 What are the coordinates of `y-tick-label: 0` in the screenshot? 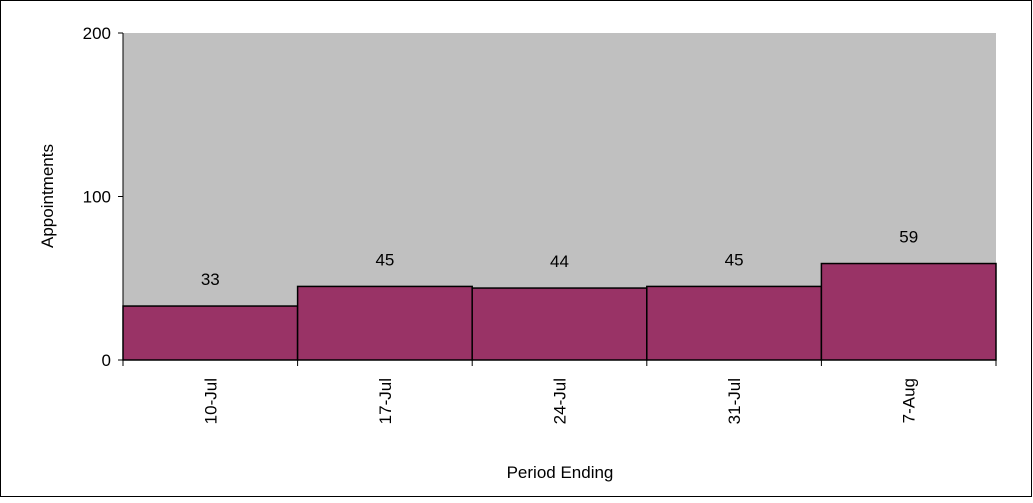 It's located at (106, 360).